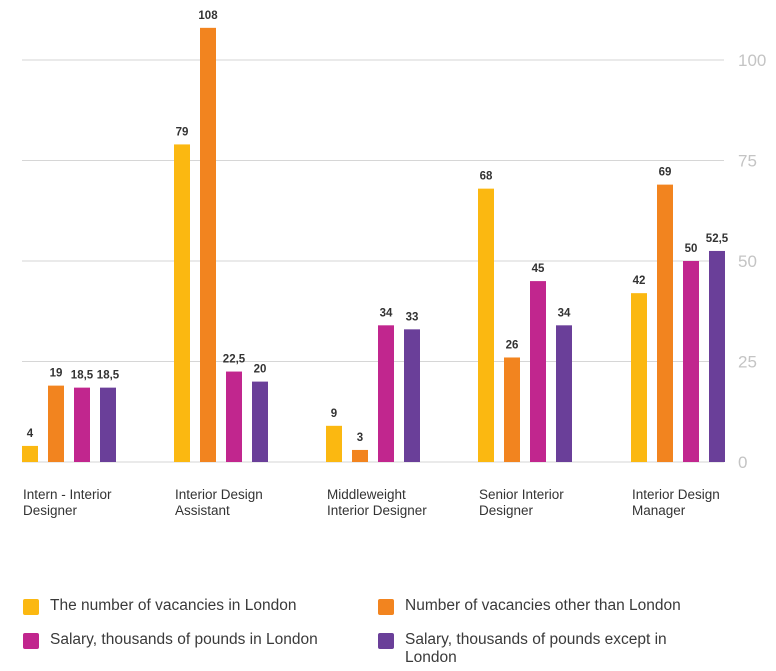 This screenshot has width=776, height=671. I want to click on x-category-label: Middleweight Interior Designer, so click(397, 503).